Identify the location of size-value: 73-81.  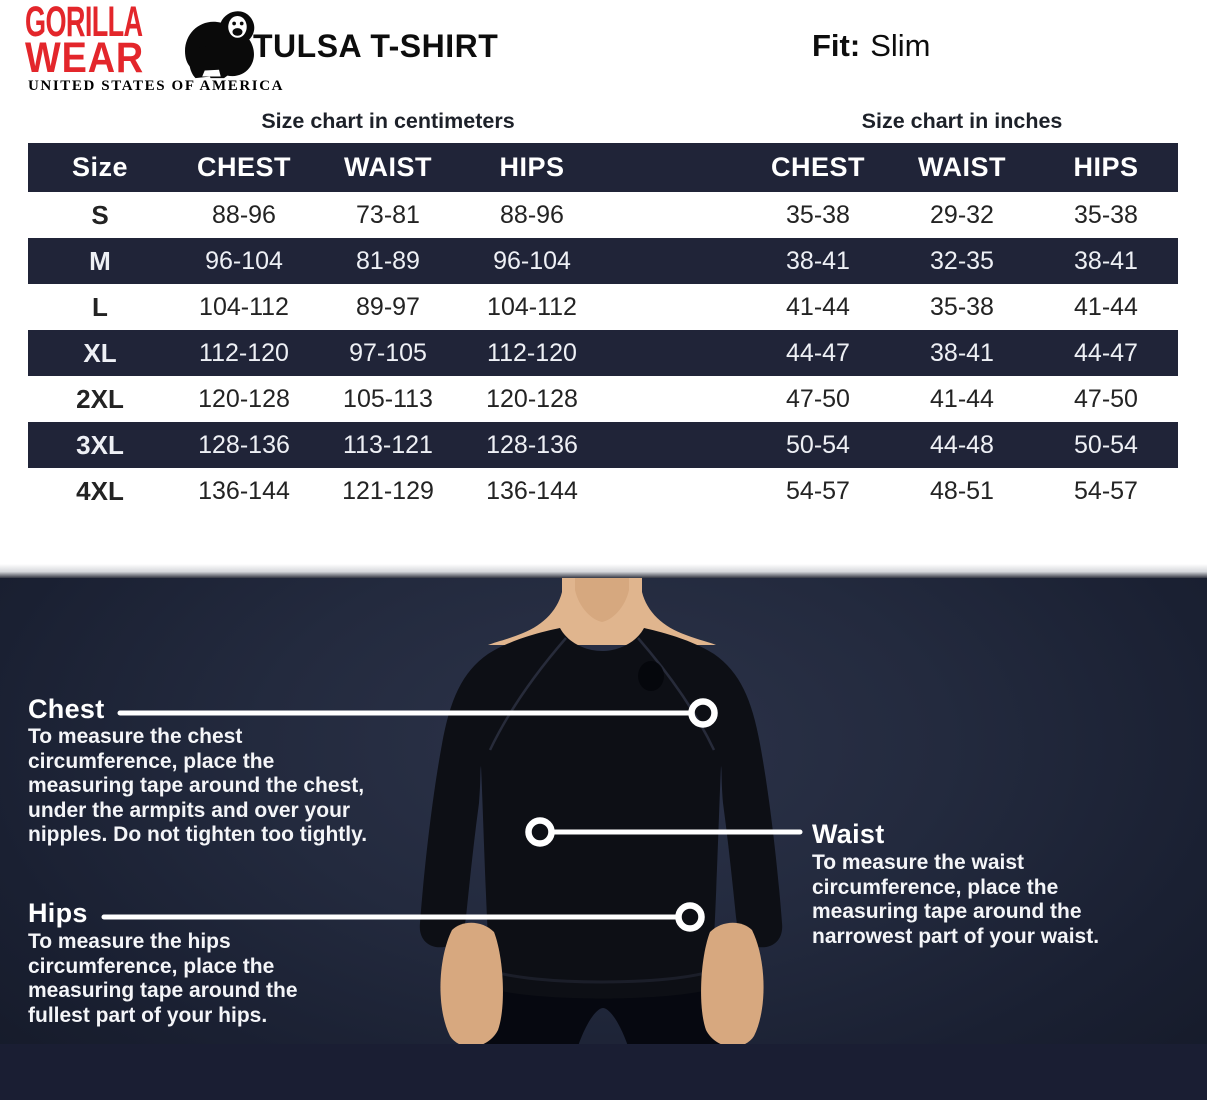
(388, 214).